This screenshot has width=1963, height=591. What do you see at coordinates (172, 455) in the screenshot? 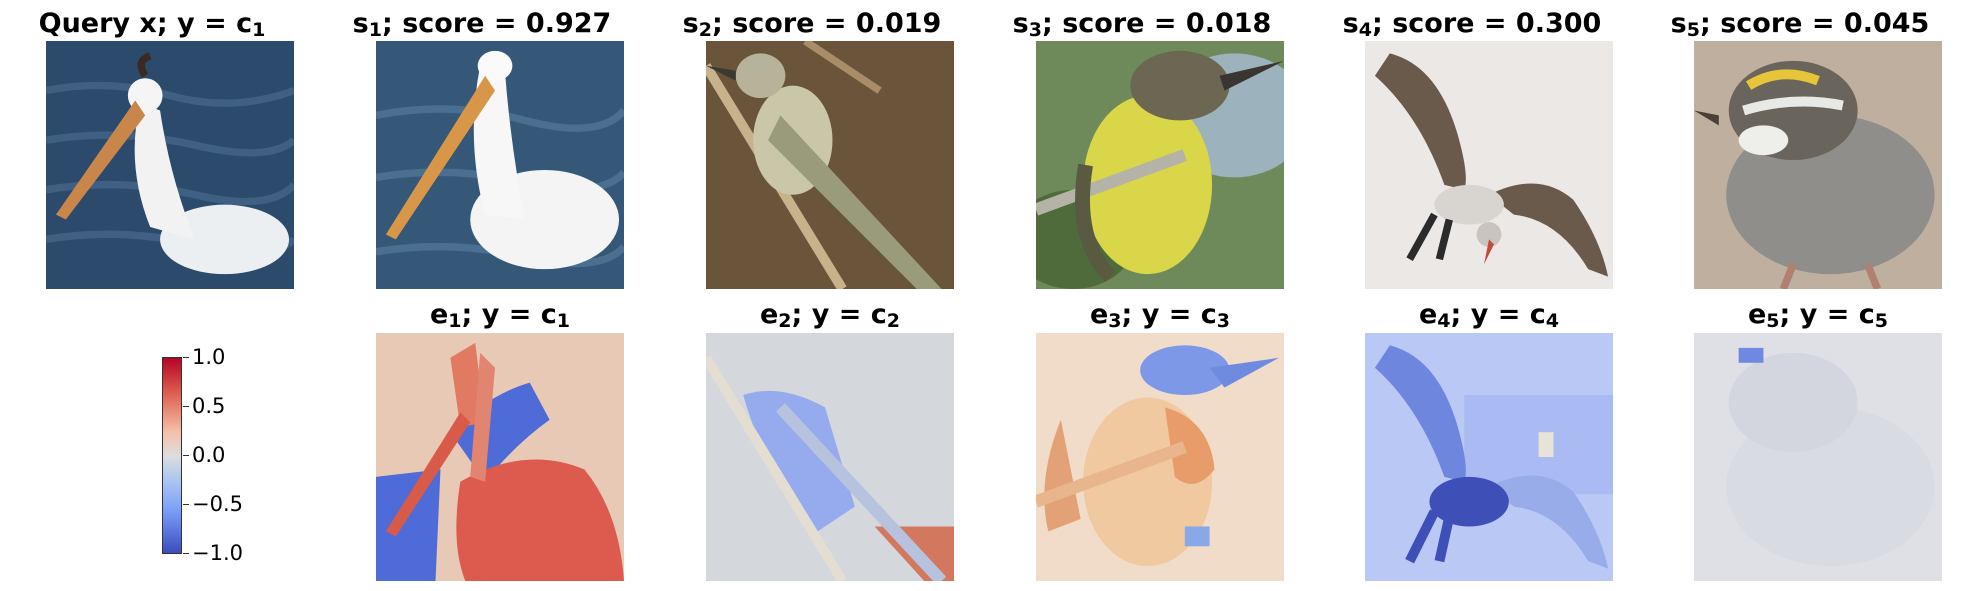
I see `colorbar` at bounding box center [172, 455].